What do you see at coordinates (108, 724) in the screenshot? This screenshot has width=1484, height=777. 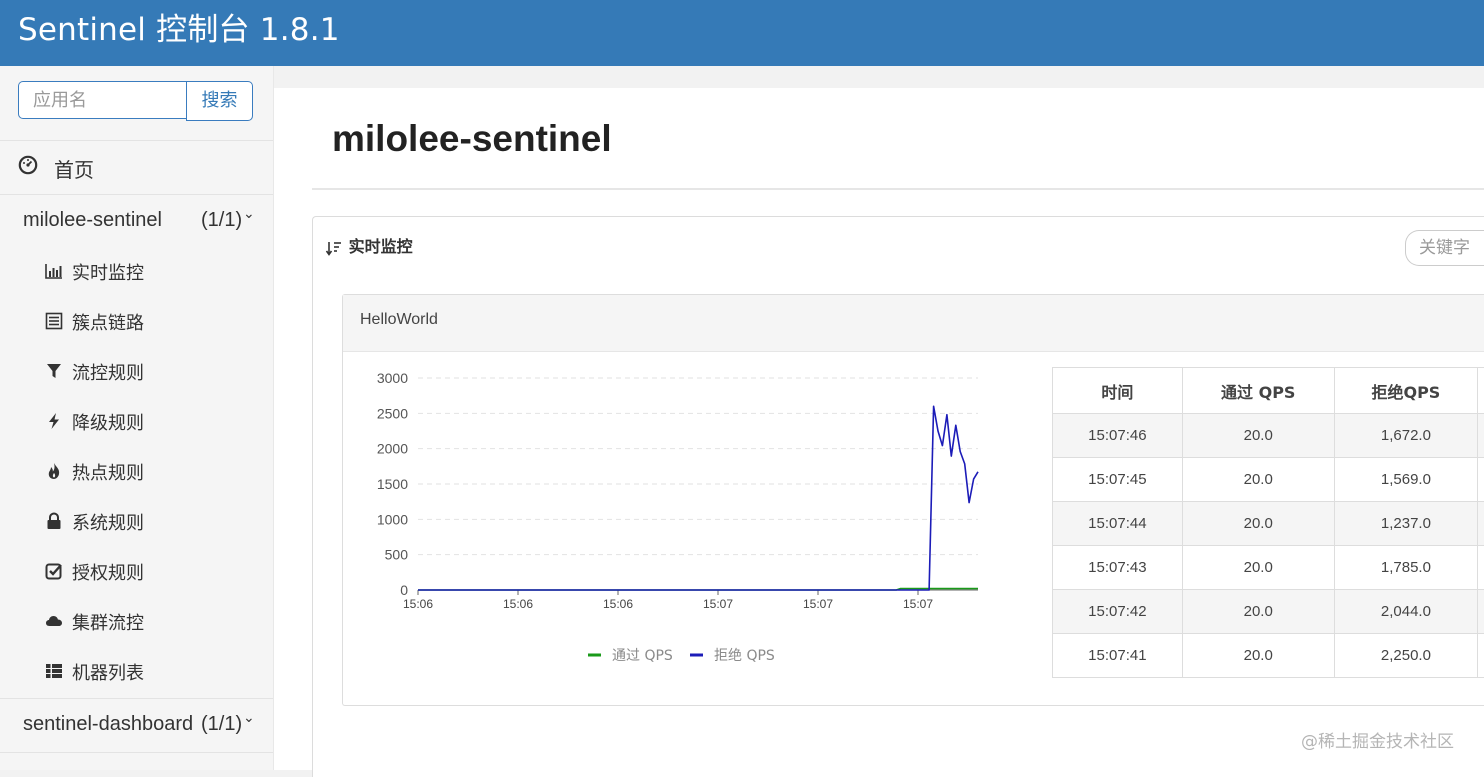 I see `app-name: sentinel-dashboard` at bounding box center [108, 724].